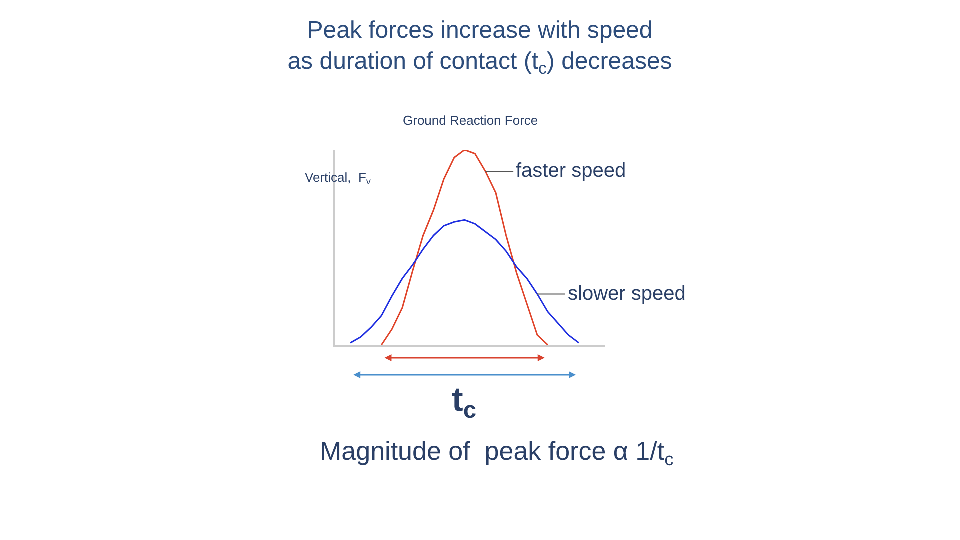 This screenshot has width=960, height=540. What do you see at coordinates (338, 178) in the screenshot?
I see `y-axis-title: Vertical, F$_{v}$` at bounding box center [338, 178].